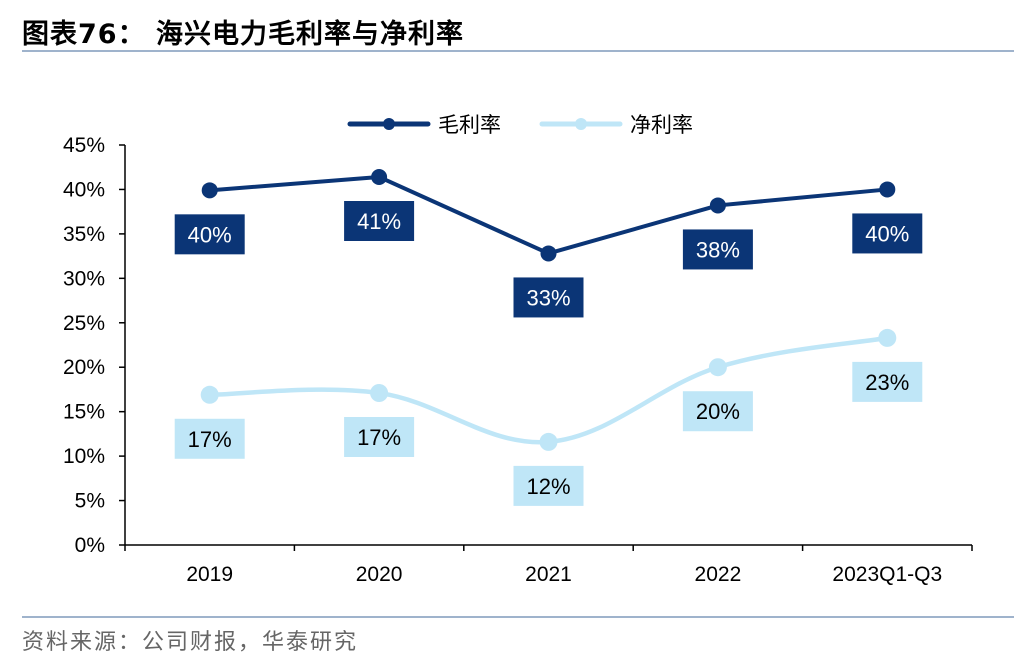  Describe the element at coordinates (84, 189) in the screenshot. I see `y-tick-label: 40%` at that location.